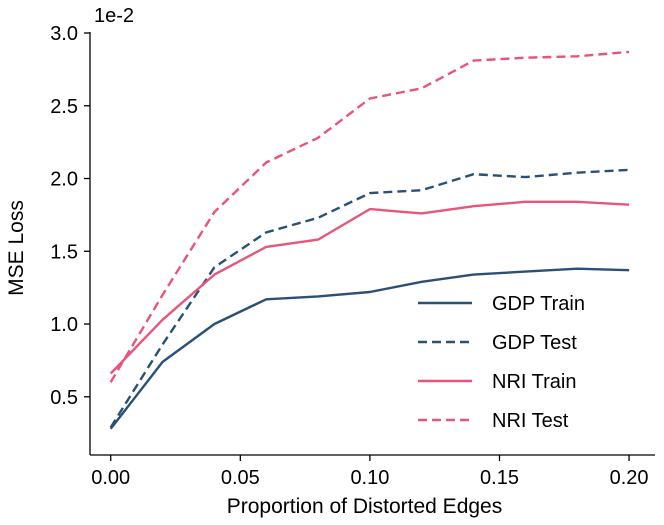 The height and width of the screenshot is (525, 664). I want to click on legend: GDP Train GDP Test NRI Train NRI Test, so click(501, 362).